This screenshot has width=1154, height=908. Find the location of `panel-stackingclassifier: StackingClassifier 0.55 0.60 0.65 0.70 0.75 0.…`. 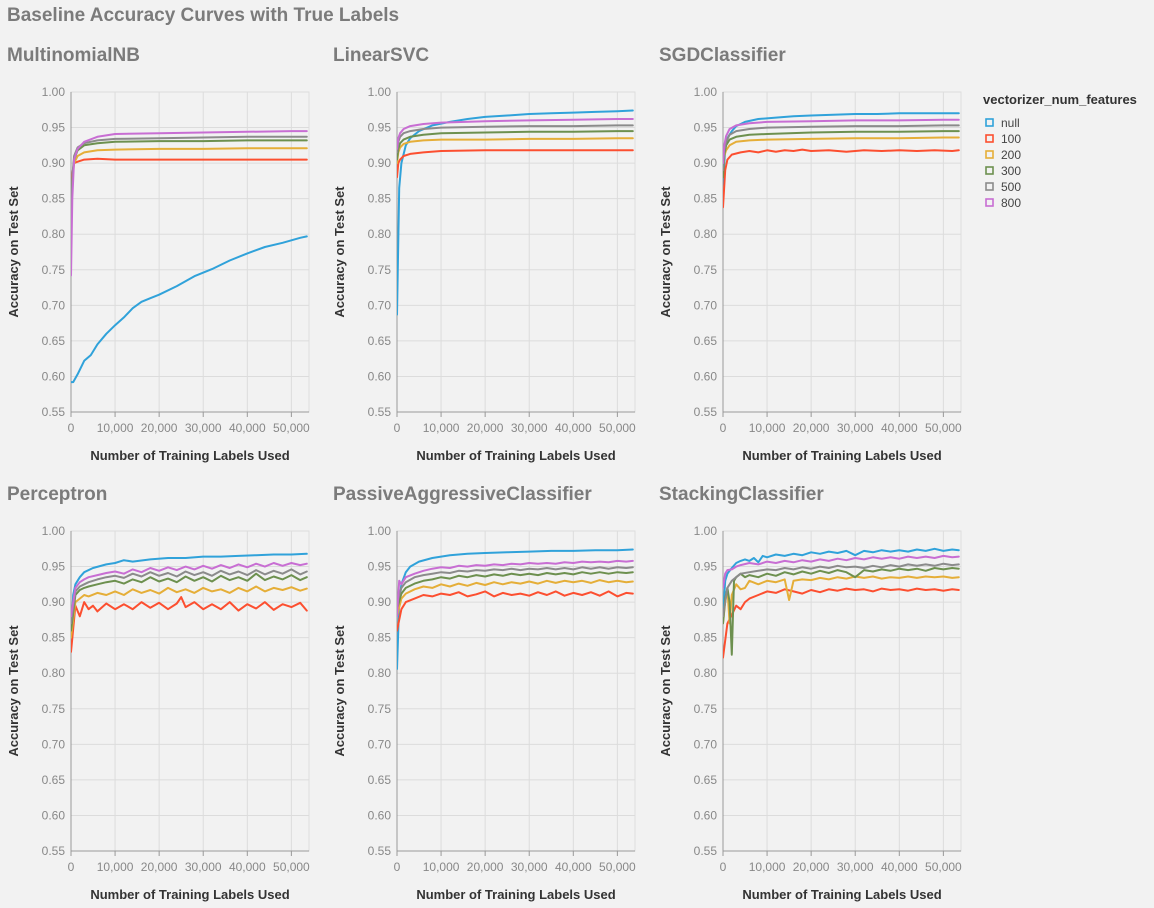

panel-stackingclassifier: StackingClassifier 0.55 0.60 0.65 0.70 0.75 0.… is located at coordinates (810, 693).